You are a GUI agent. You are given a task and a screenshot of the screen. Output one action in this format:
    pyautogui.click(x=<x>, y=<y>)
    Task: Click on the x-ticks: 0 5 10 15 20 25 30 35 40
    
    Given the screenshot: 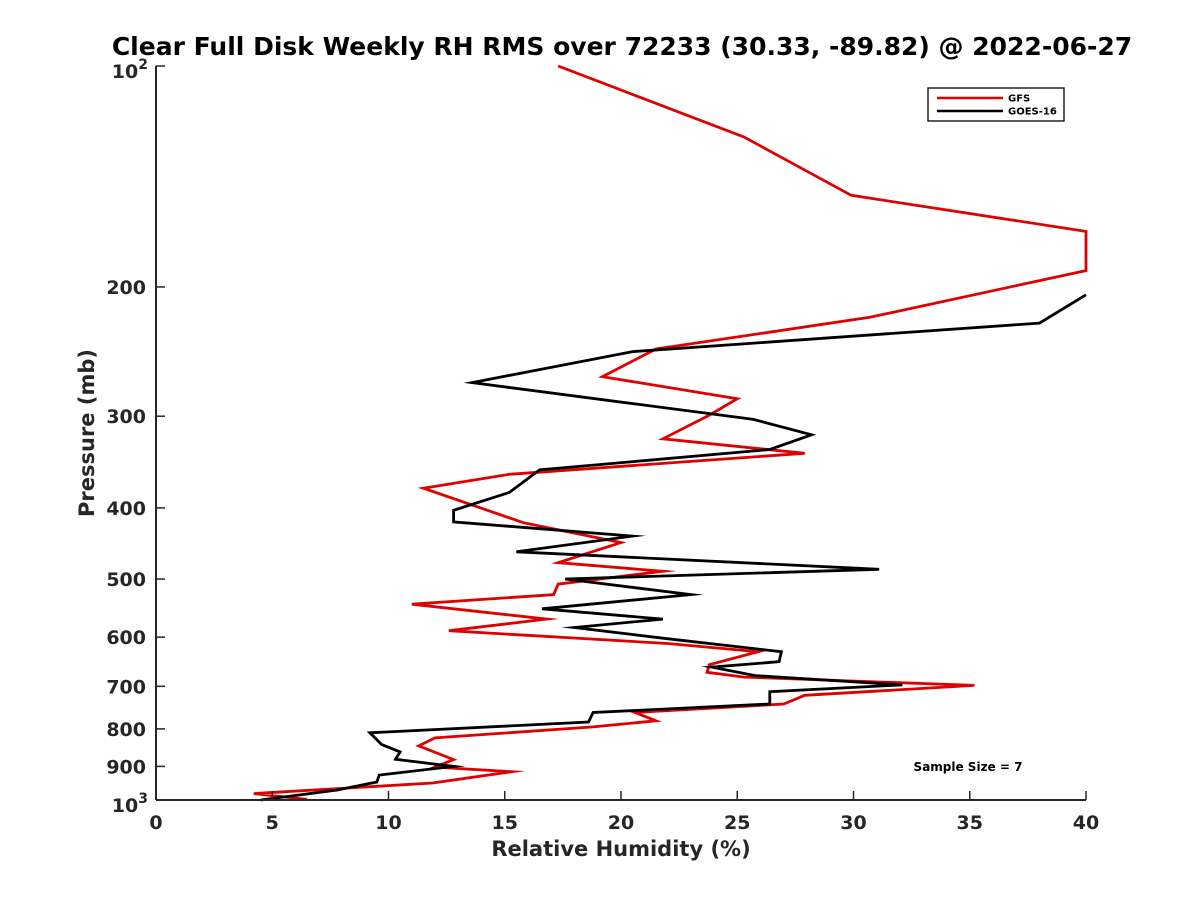 What is the action you would take?
    pyautogui.click(x=624, y=812)
    